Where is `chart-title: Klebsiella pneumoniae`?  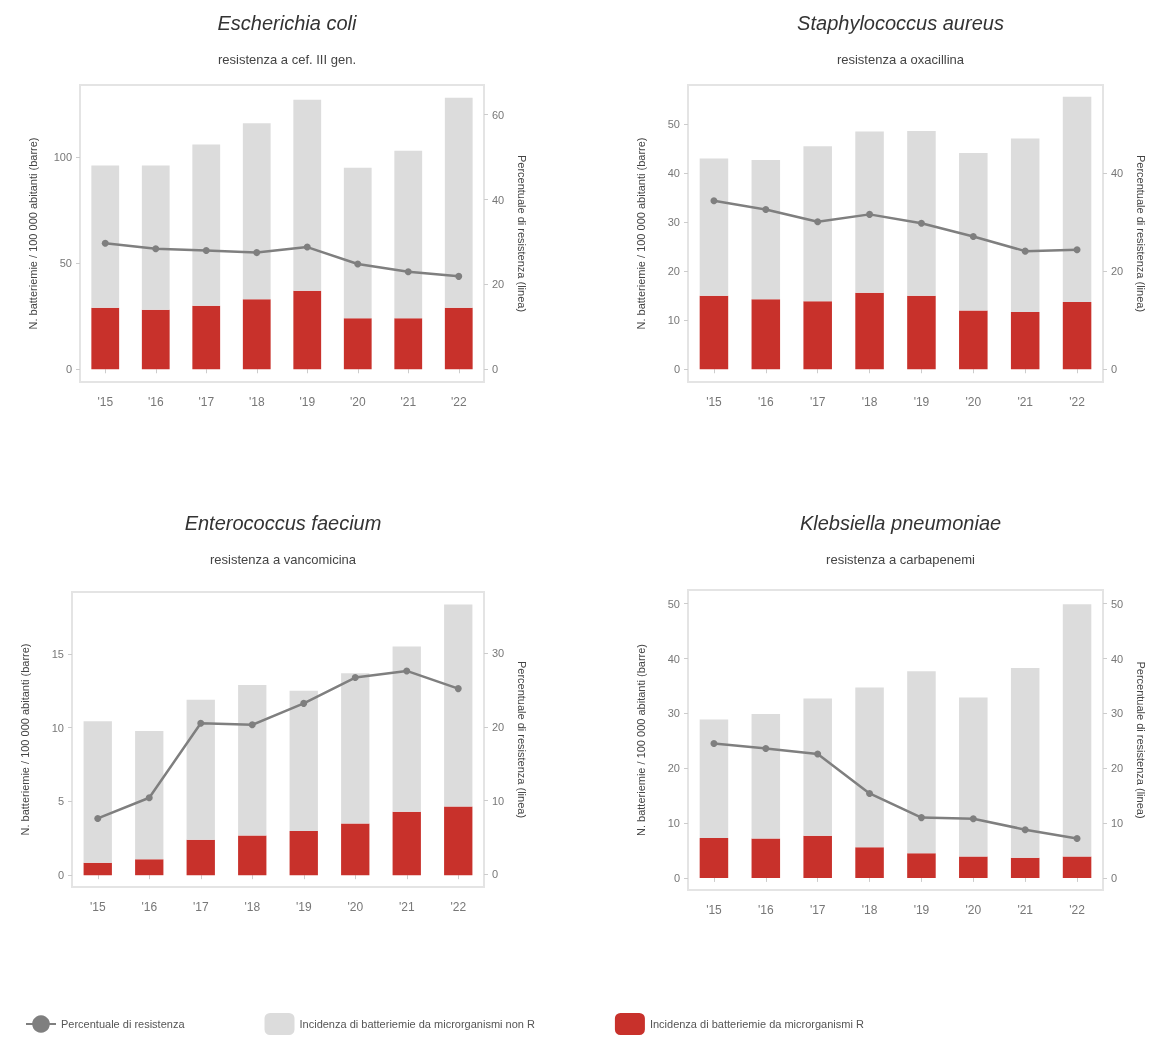
chart-title: Klebsiella pneumoniae is located at coordinates (900, 523).